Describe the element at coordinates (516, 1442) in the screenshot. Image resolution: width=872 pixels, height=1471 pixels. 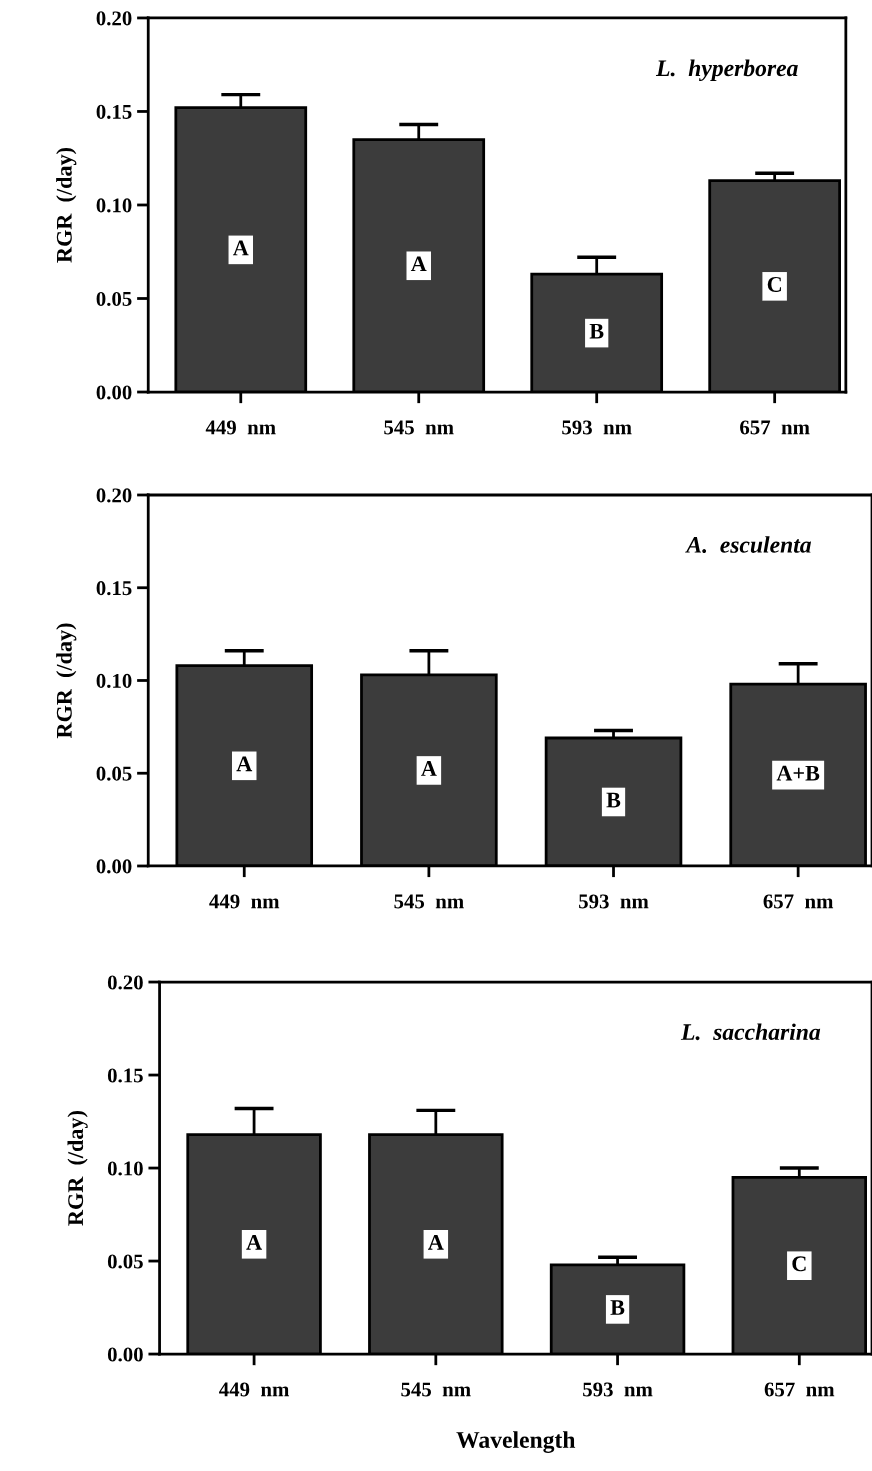
I see `x-axis-title: Wavelength` at that location.